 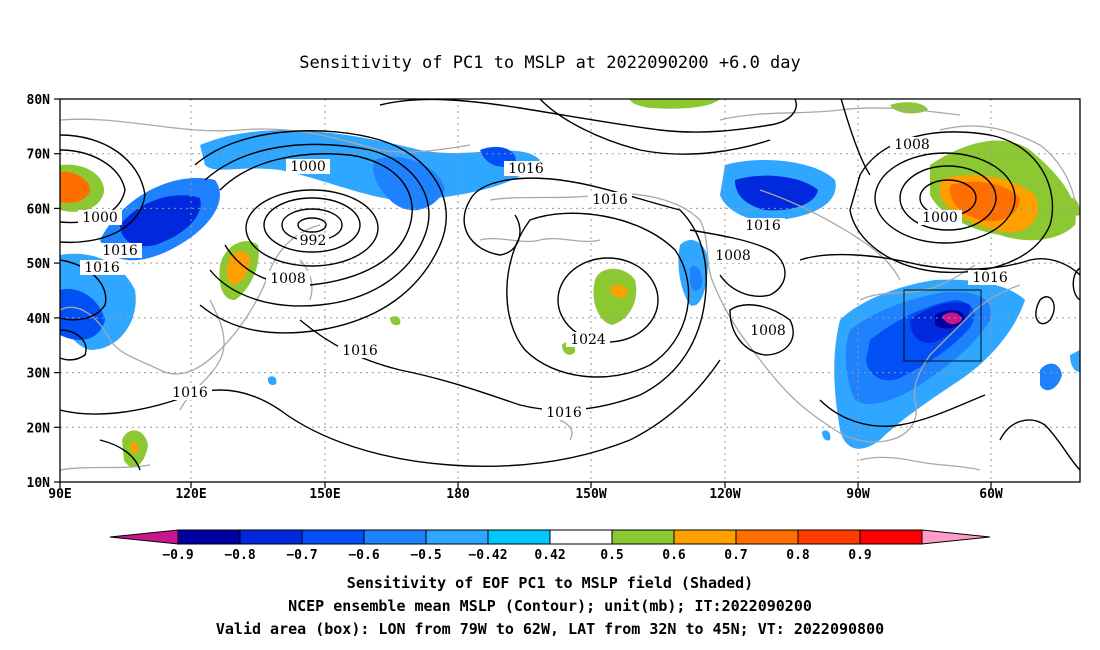 I want to click on lon-label: 120E, so click(x=190, y=494).